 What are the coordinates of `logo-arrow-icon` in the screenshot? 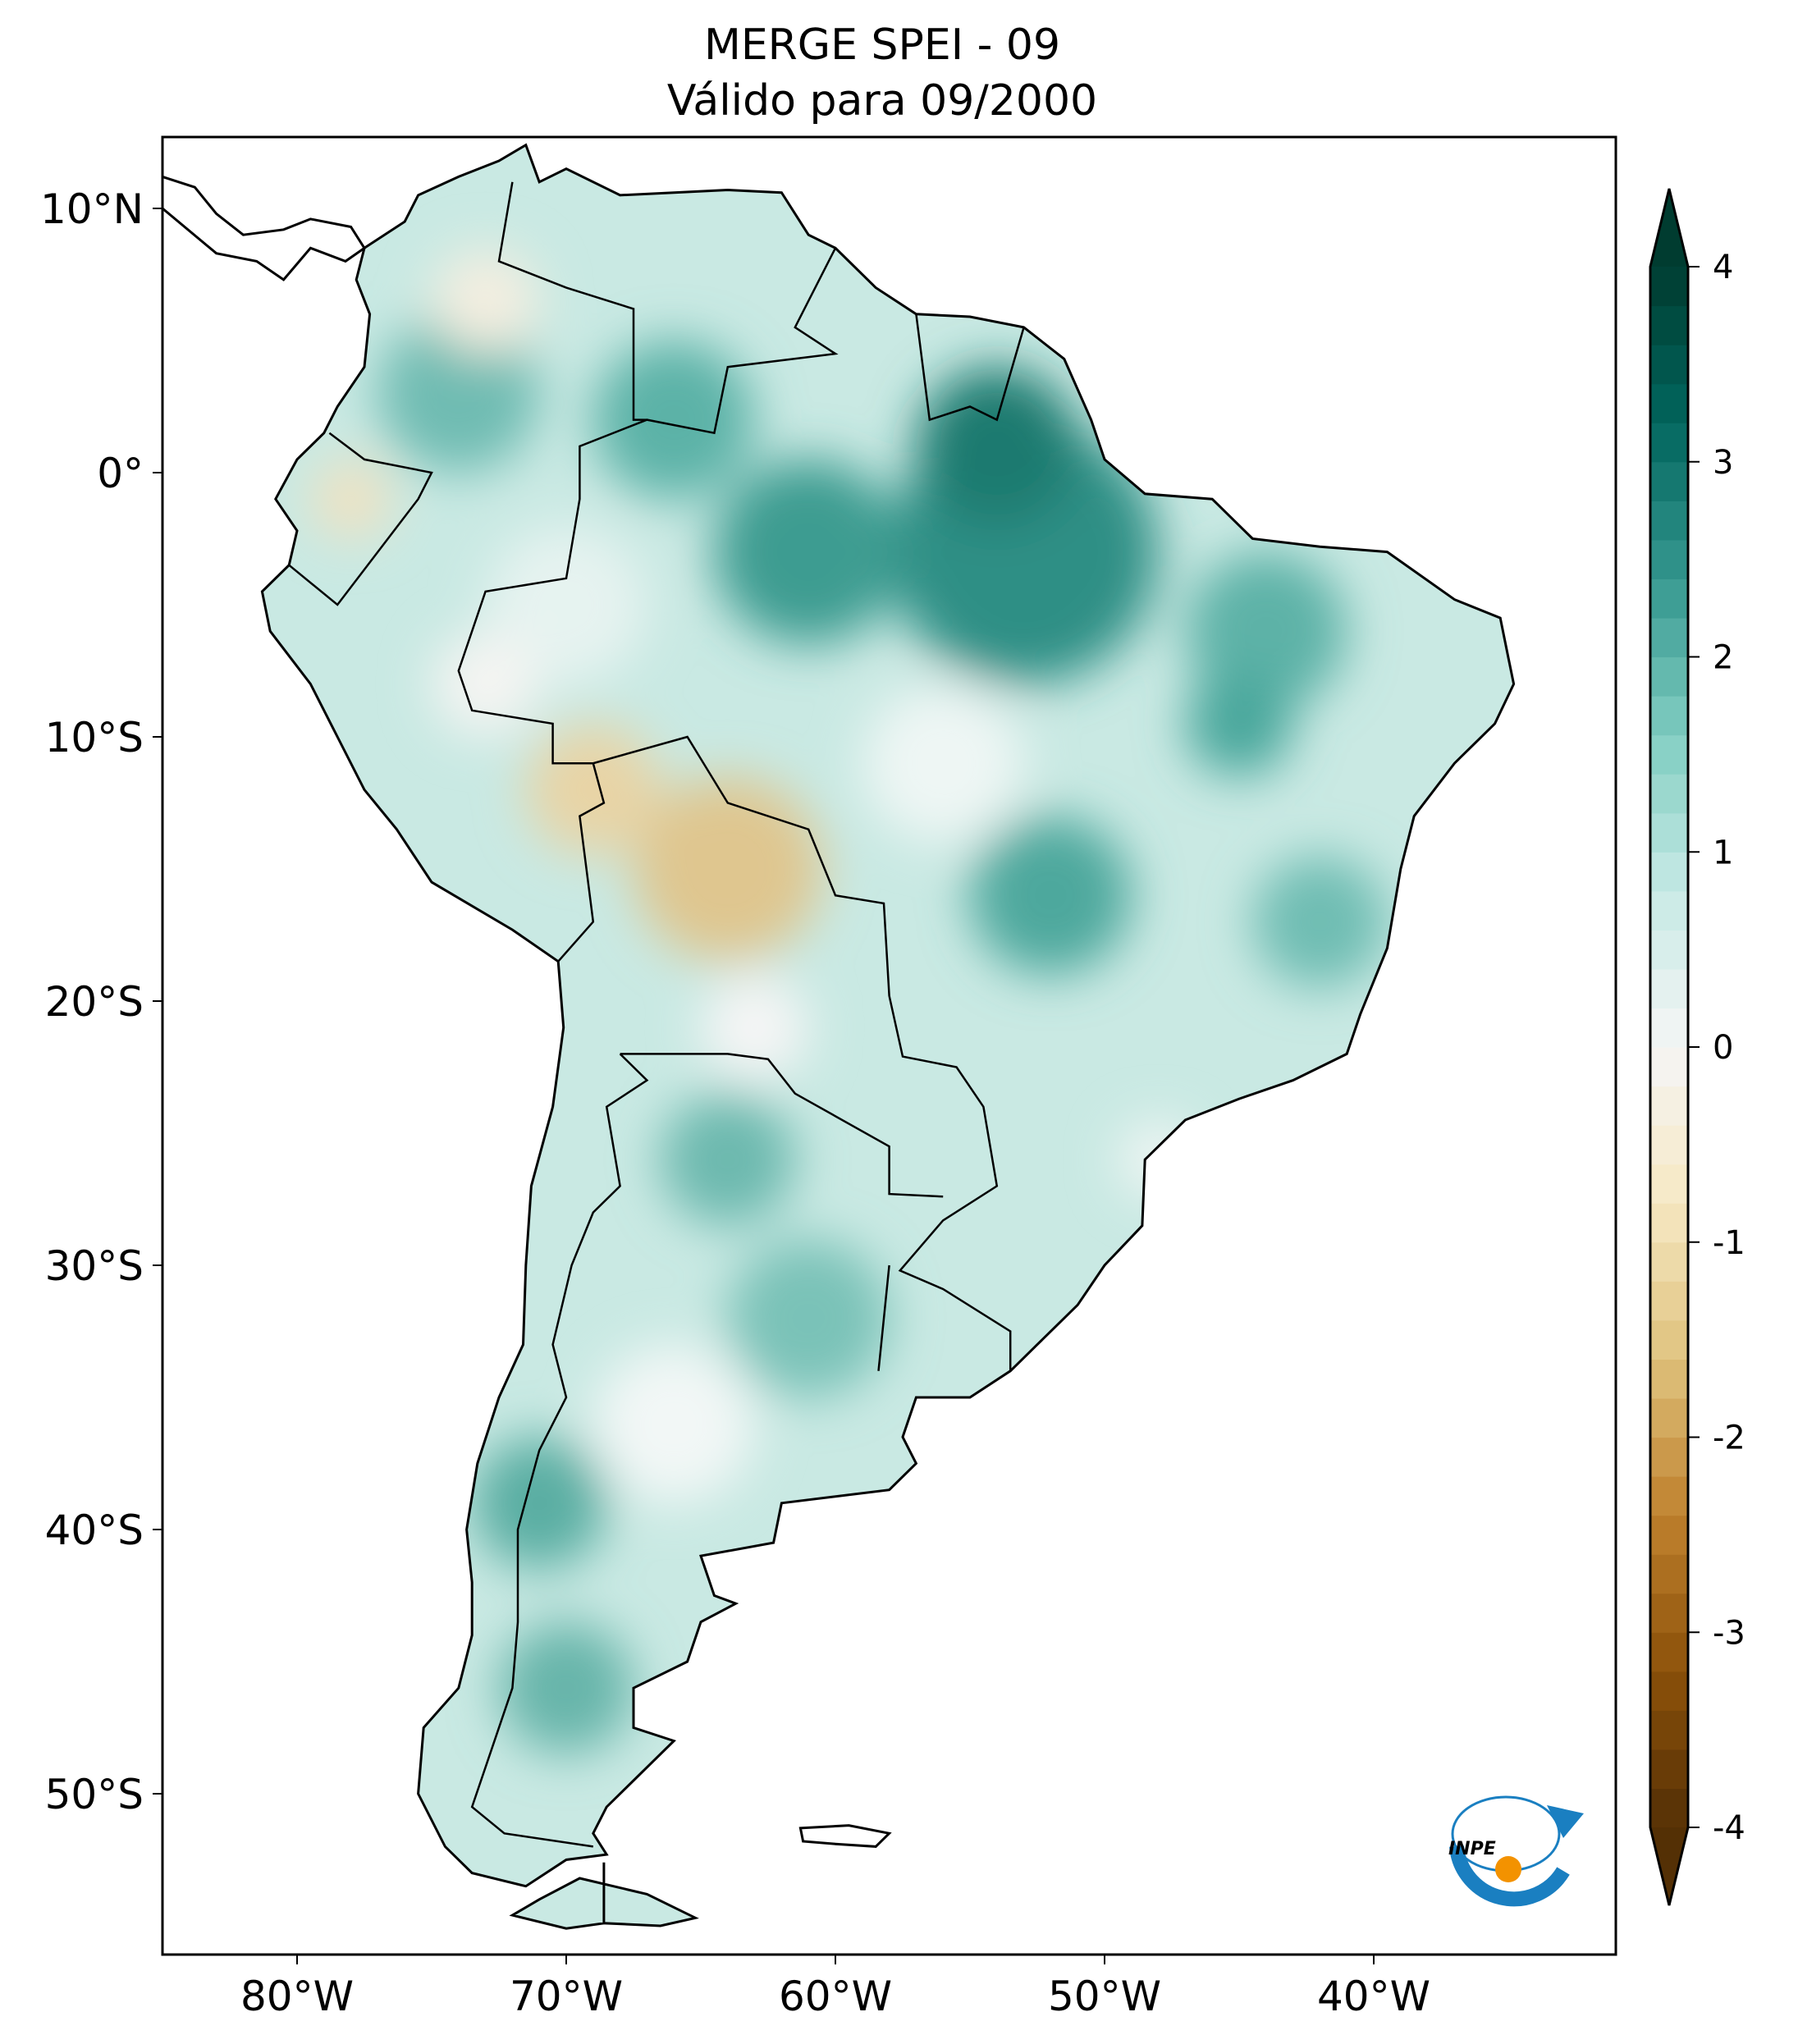 It's located at (1565, 1821).